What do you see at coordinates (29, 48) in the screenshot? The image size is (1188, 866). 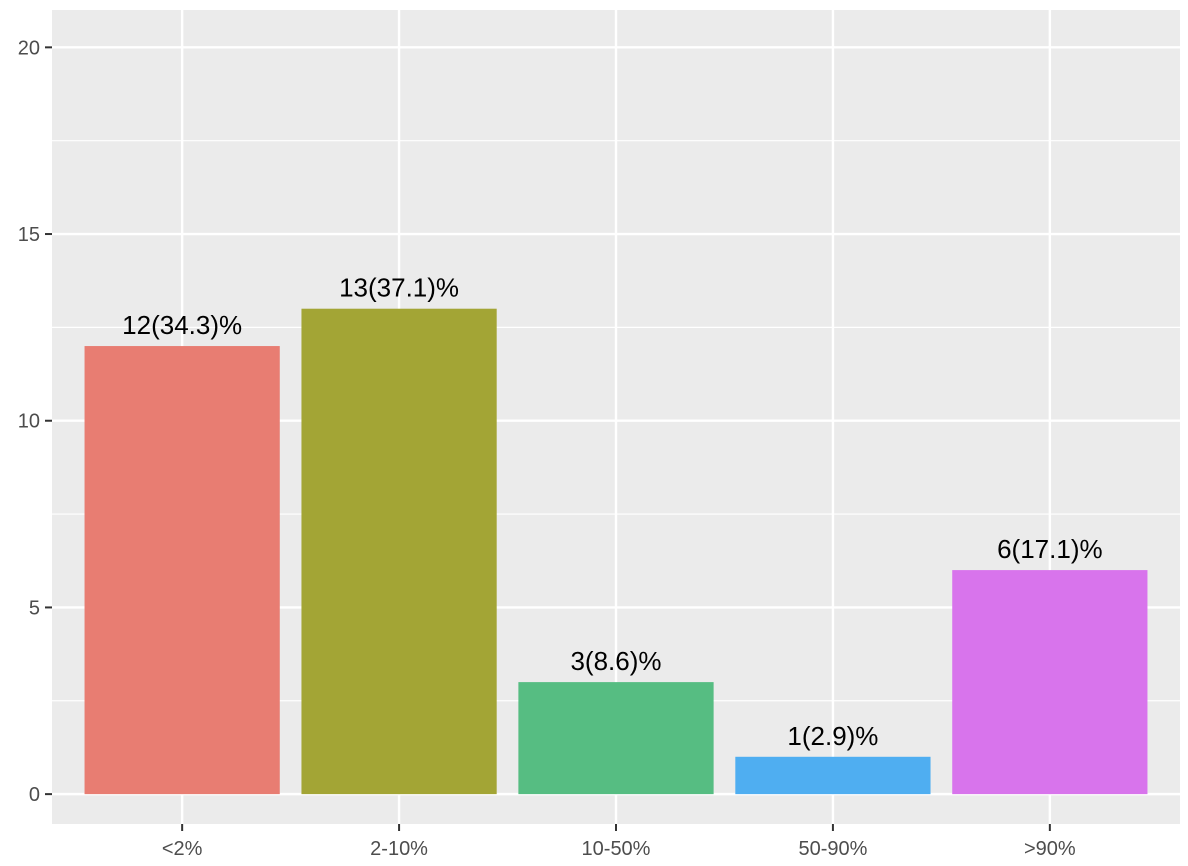 I see `y-tick-label: 20` at bounding box center [29, 48].